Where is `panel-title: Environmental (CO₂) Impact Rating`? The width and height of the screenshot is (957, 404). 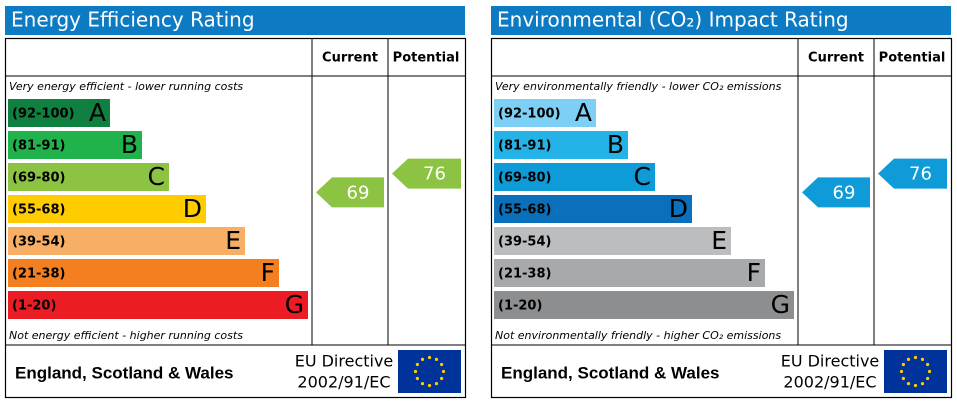 panel-title: Environmental (CO₂) Impact Rating is located at coordinates (673, 20).